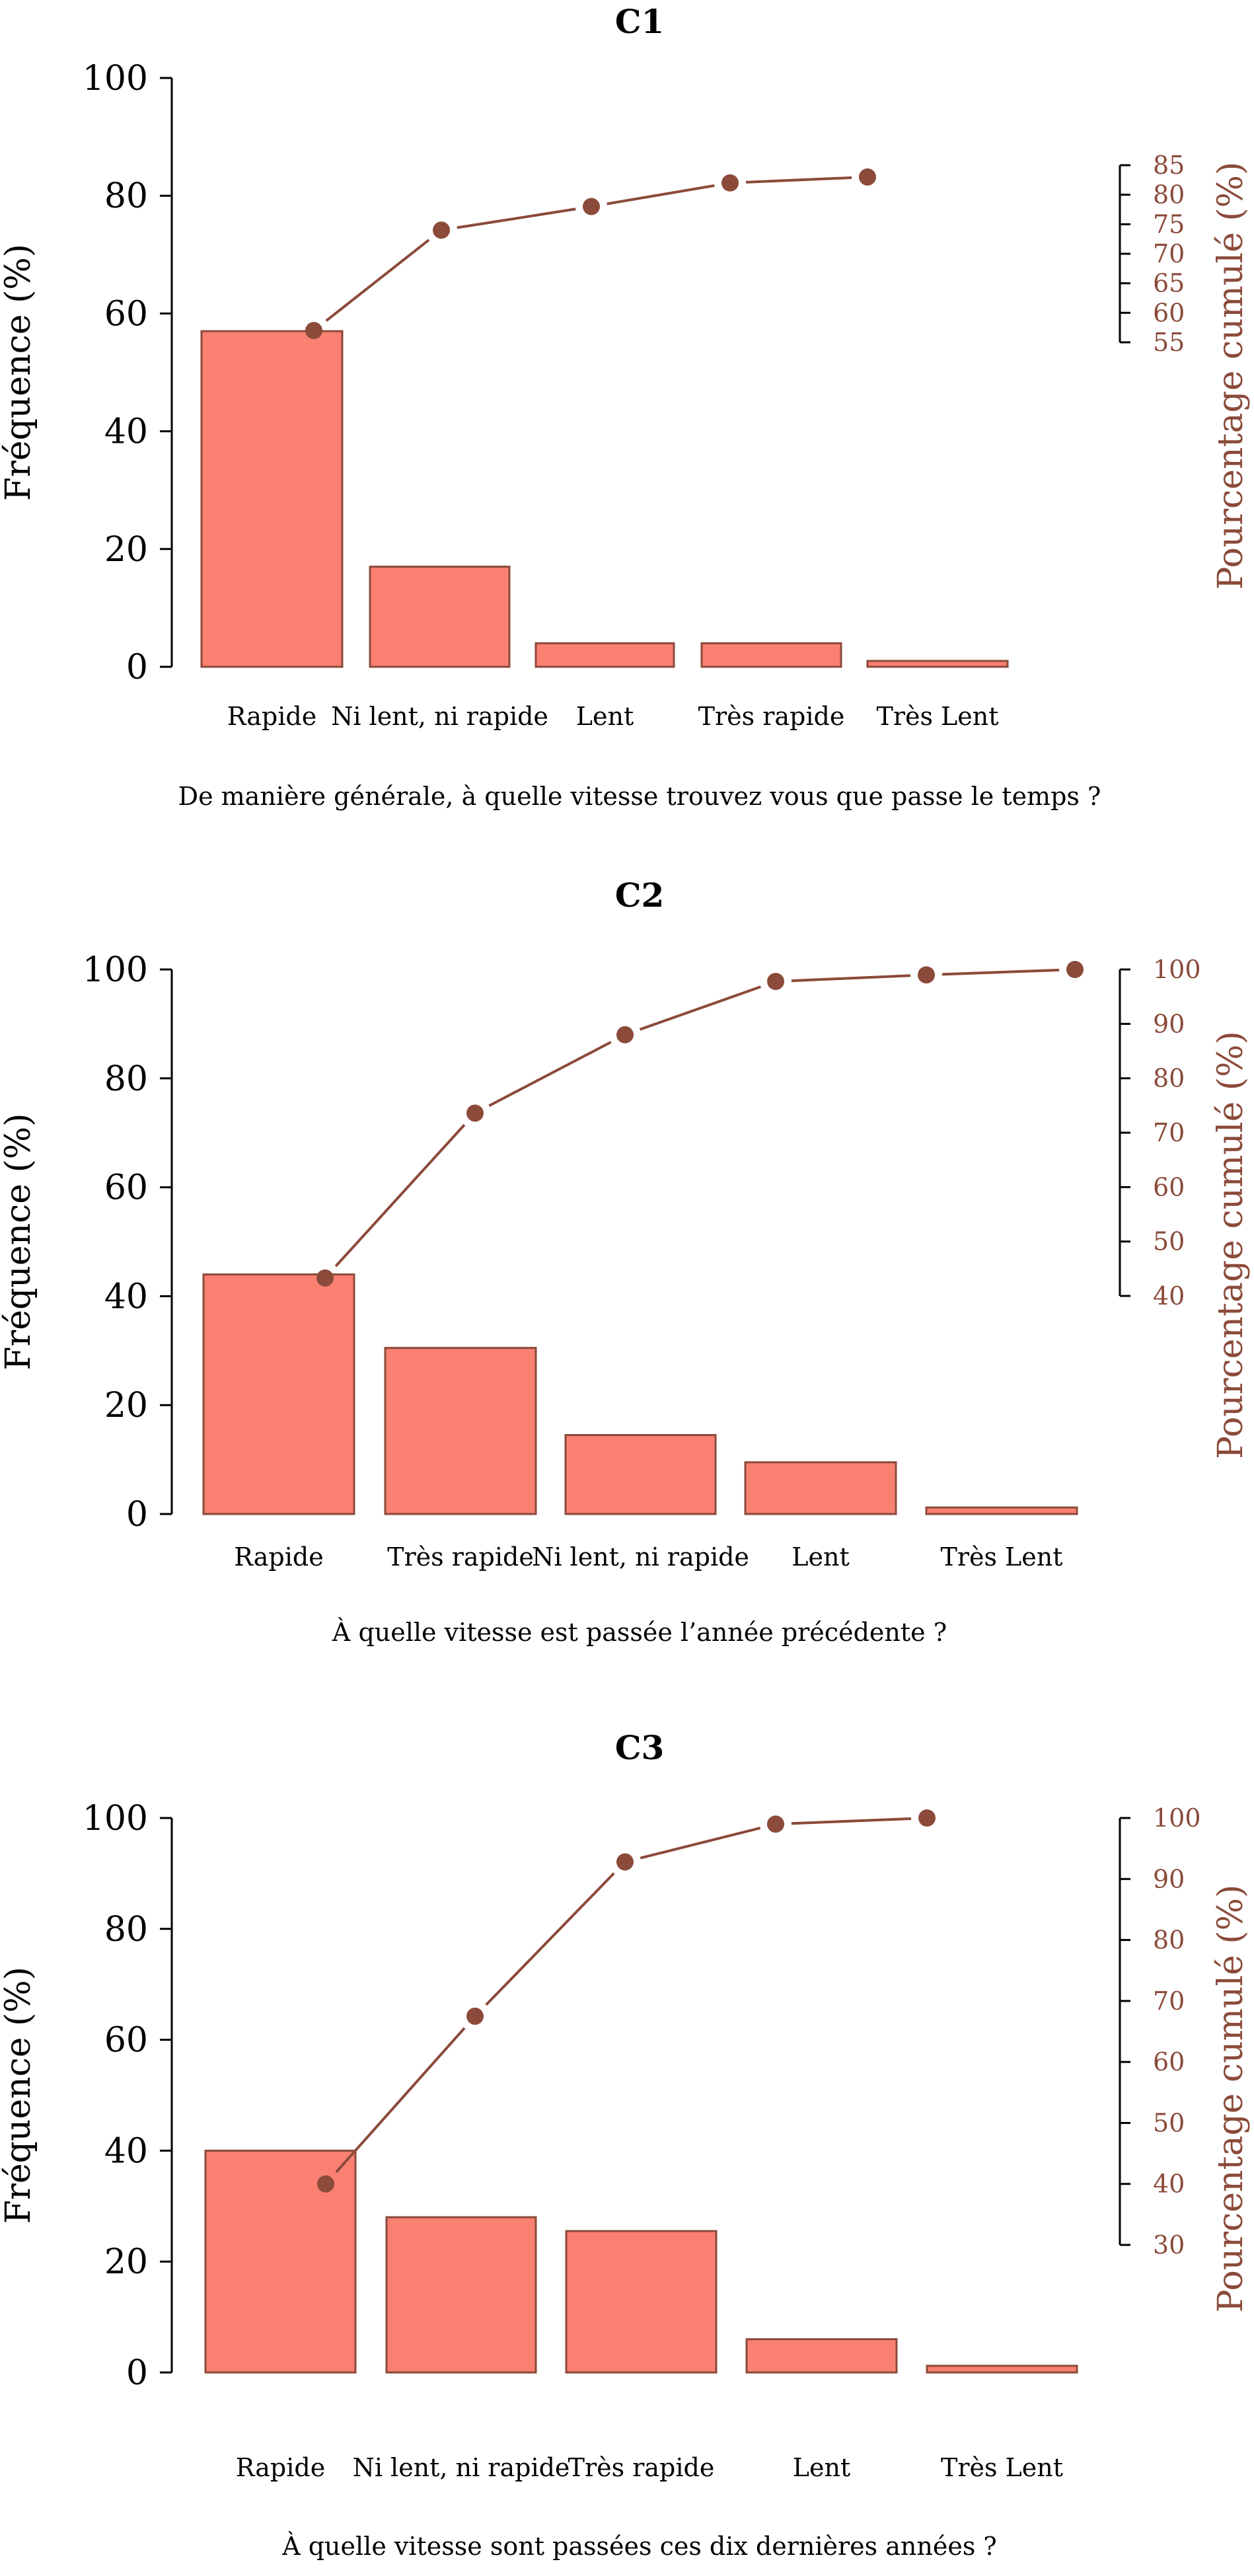 This screenshot has width=1254, height=2576. I want to click on y2-tick-label: 65, so click(1169, 283).